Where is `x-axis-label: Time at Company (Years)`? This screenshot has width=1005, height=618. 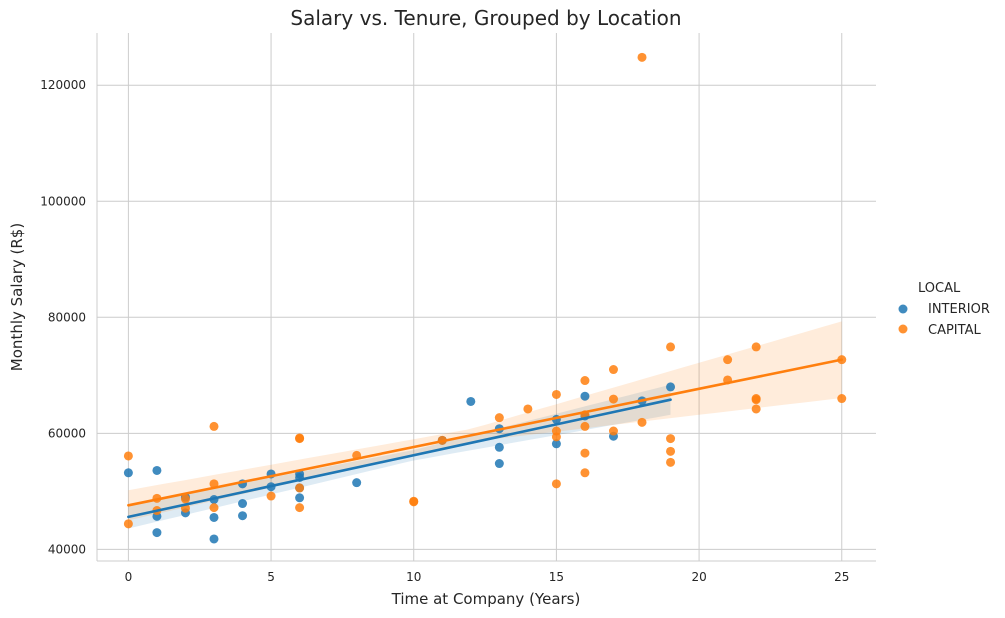 x-axis-label: Time at Company (Years) is located at coordinates (486, 599).